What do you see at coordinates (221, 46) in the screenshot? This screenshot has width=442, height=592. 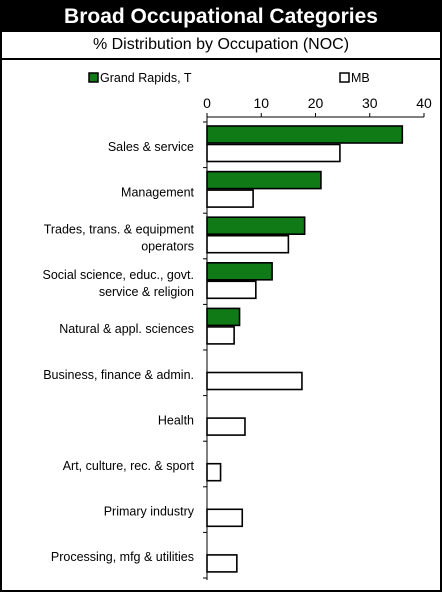 I see `chart-subtitle: % Distribution by Occupation (NOC)` at bounding box center [221, 46].